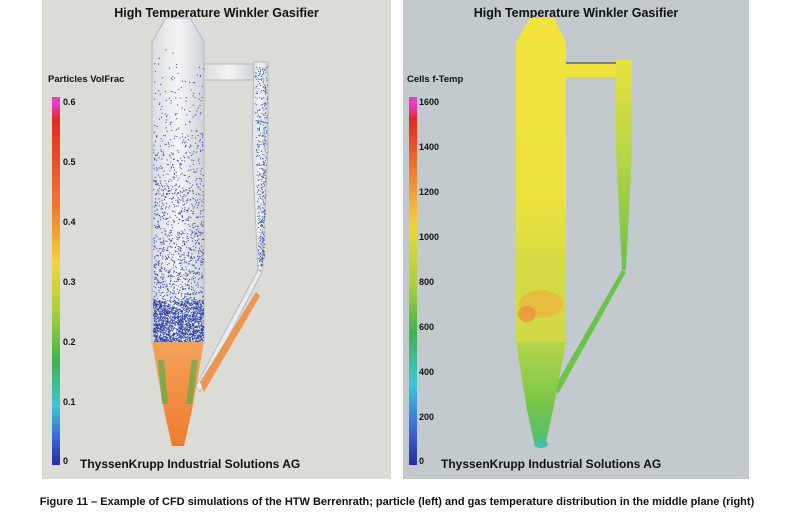 The image size is (794, 519). Describe the element at coordinates (190, 464) in the screenshot. I see `left-panel-footer: ThyssenKrupp Industrial Solutions AG` at that location.